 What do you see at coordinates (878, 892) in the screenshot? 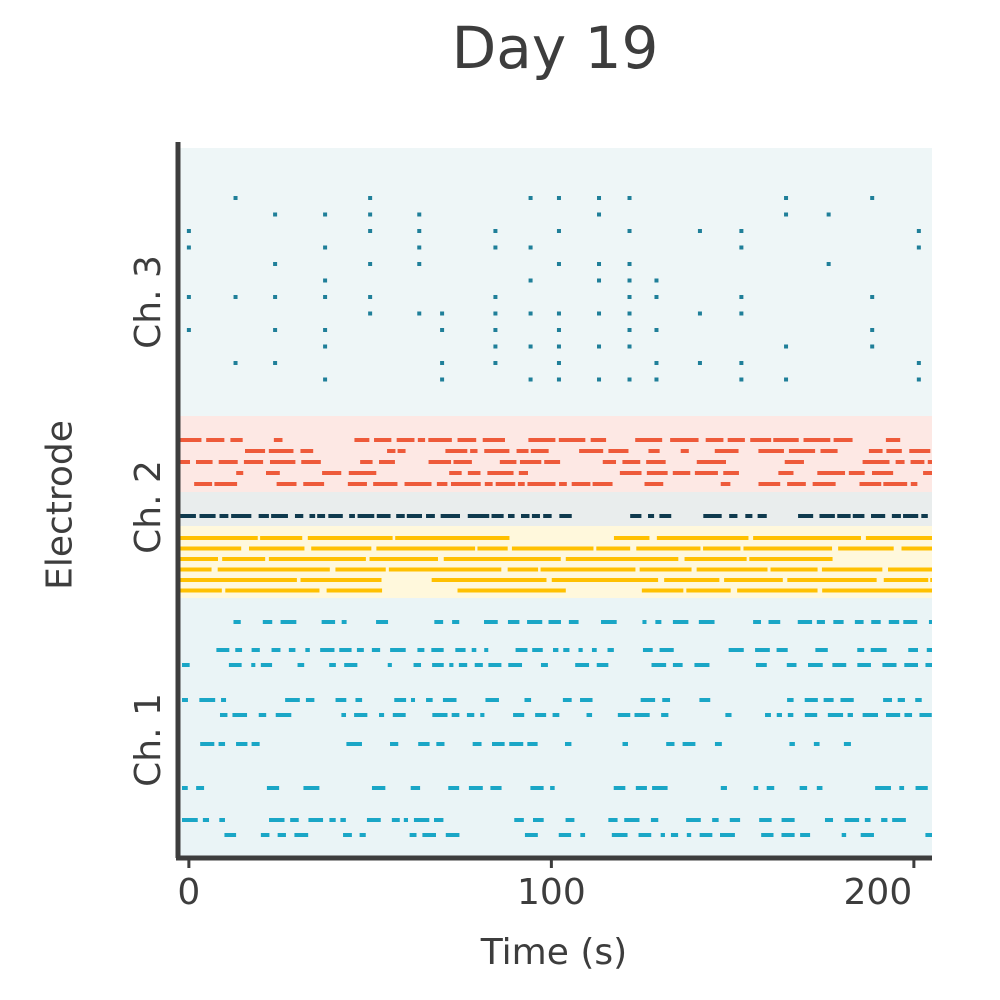
I see `x-tick-label: 200` at bounding box center [878, 892].